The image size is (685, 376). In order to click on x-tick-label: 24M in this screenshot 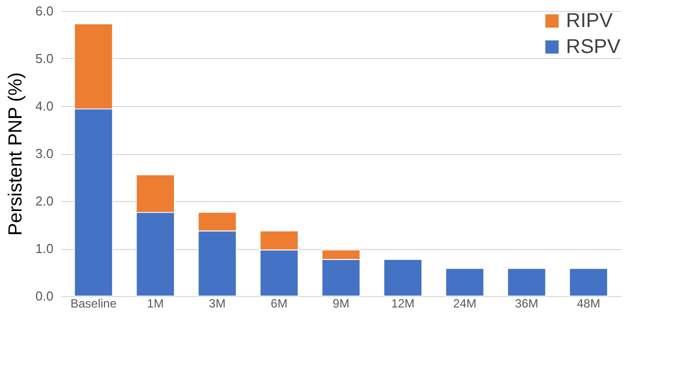, I will do `click(464, 303)`.